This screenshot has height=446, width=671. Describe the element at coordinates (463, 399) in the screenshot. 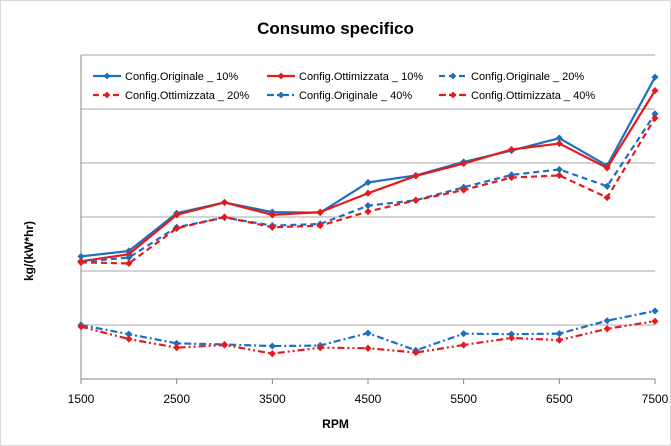

I see `x-tick-label: 5500` at that location.